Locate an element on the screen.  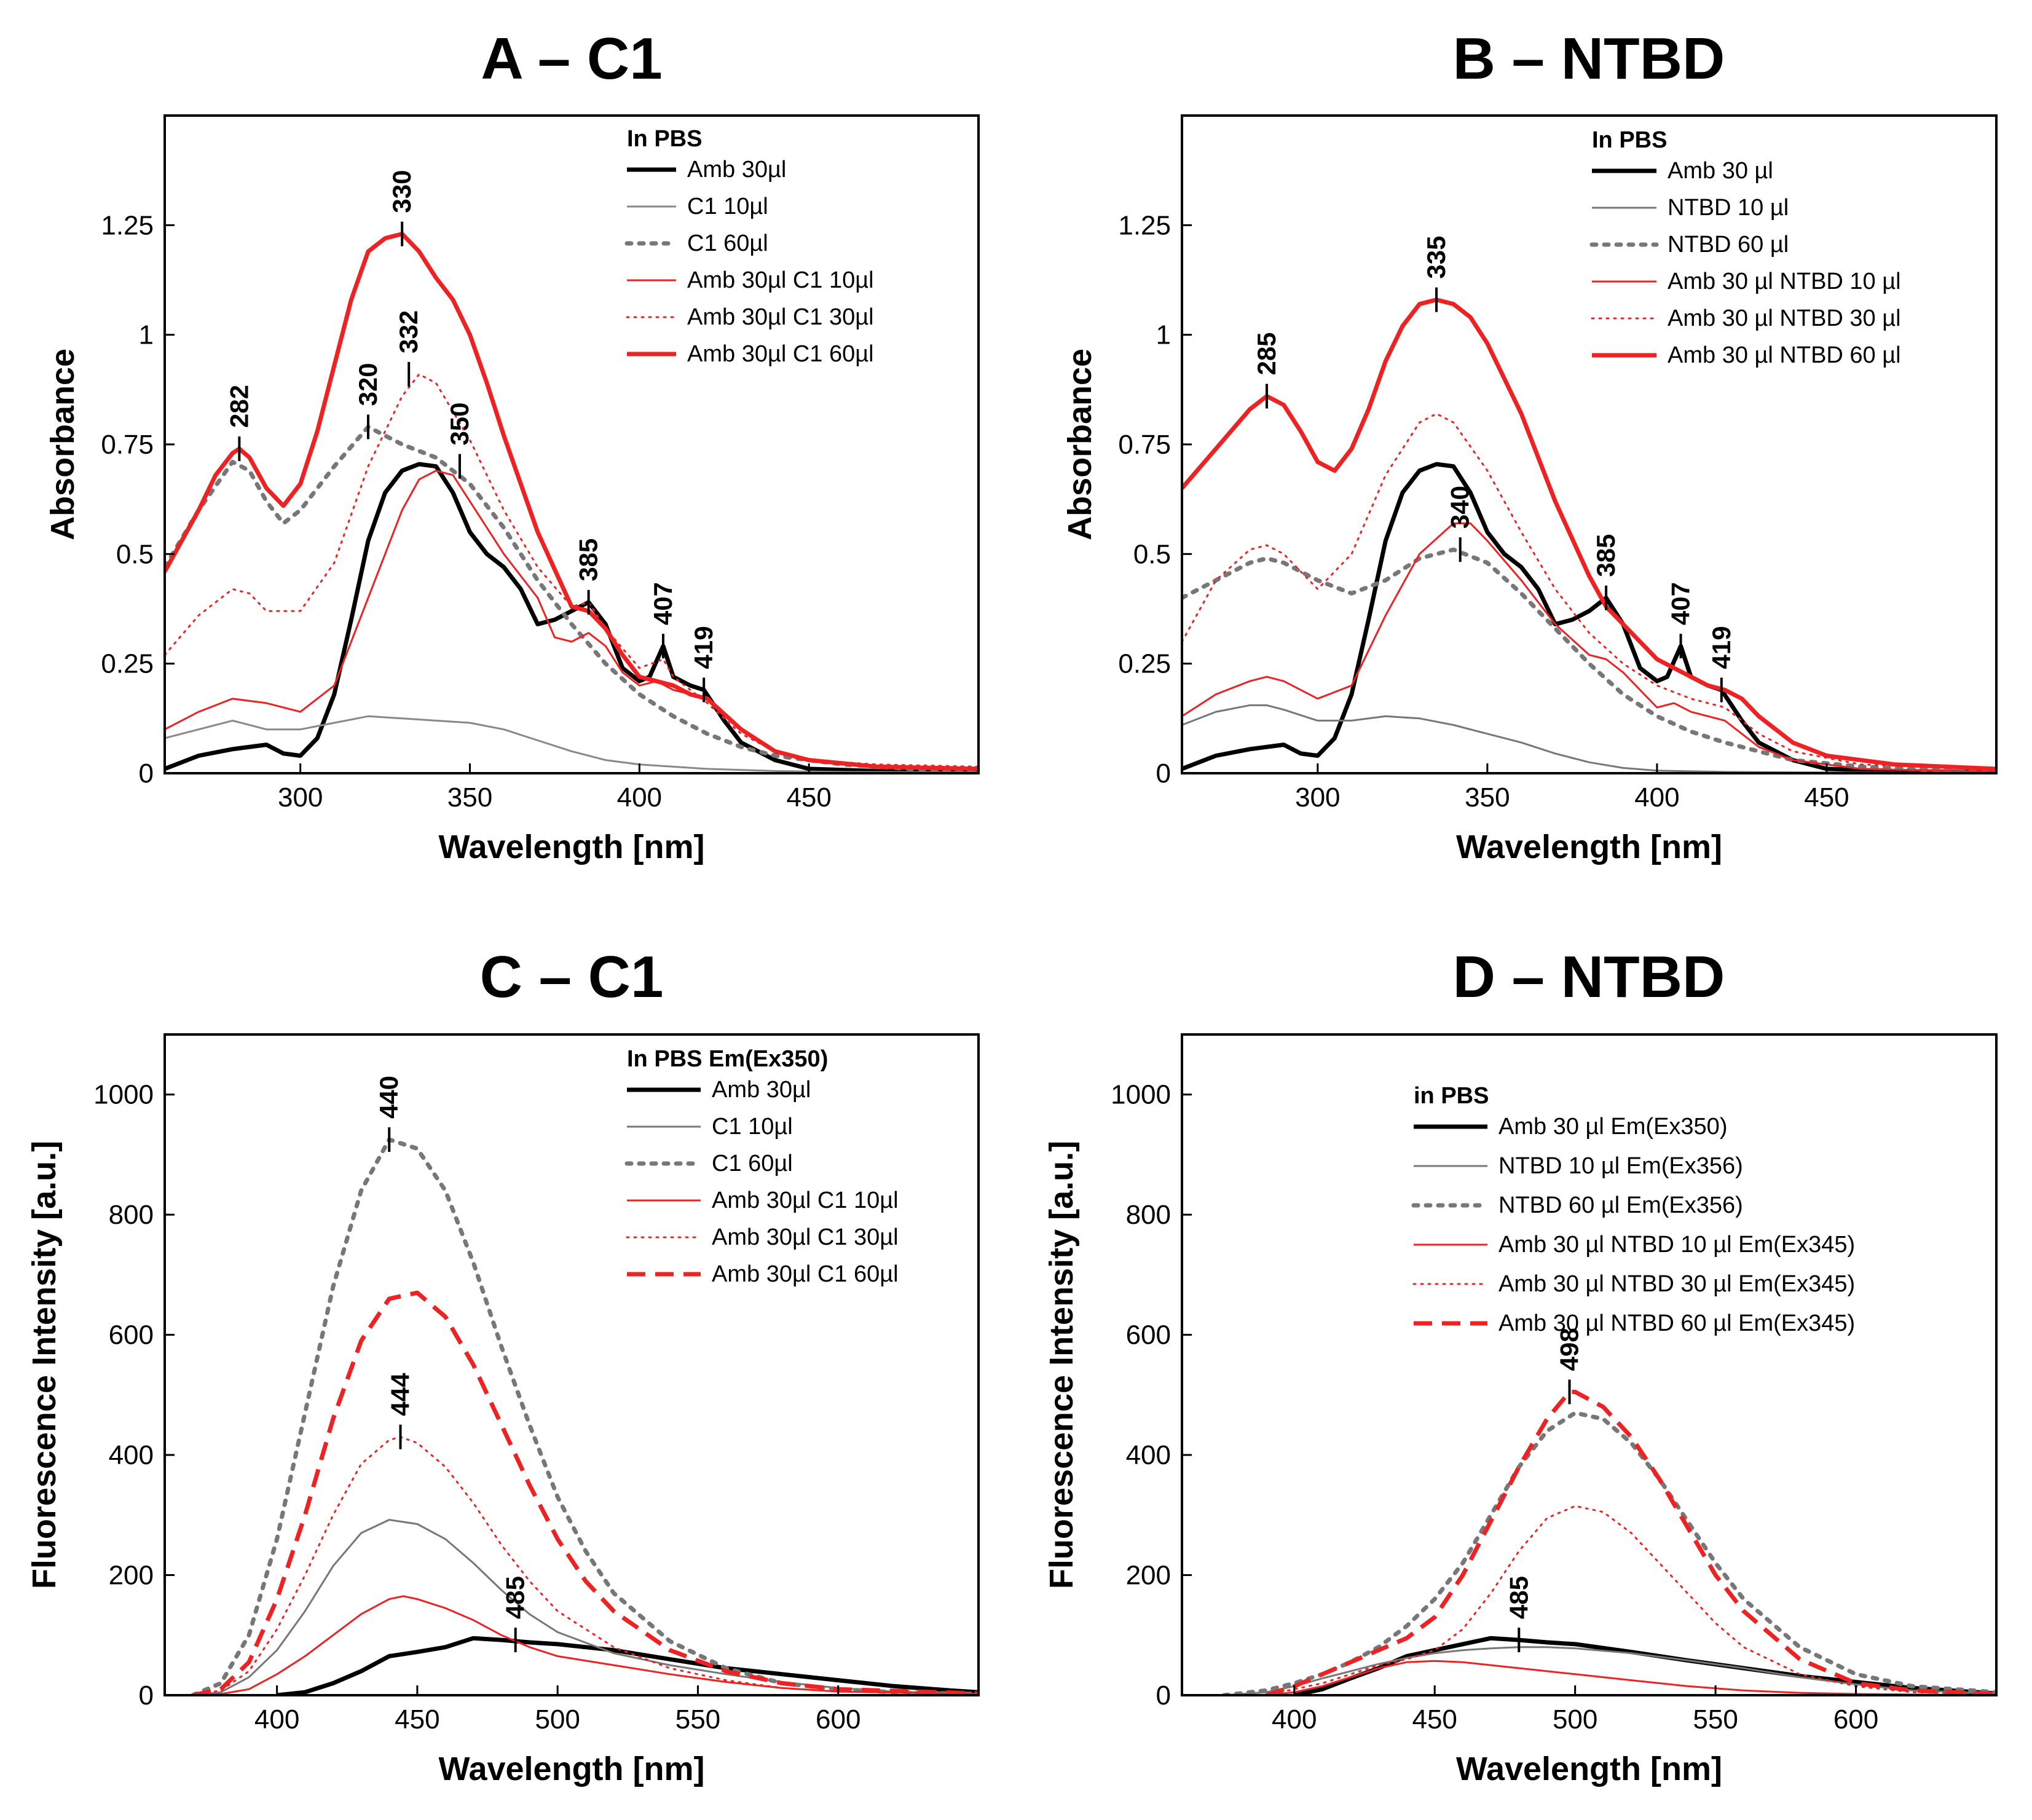
panel-b-y-tick-label: 1 is located at coordinates (1163, 335).